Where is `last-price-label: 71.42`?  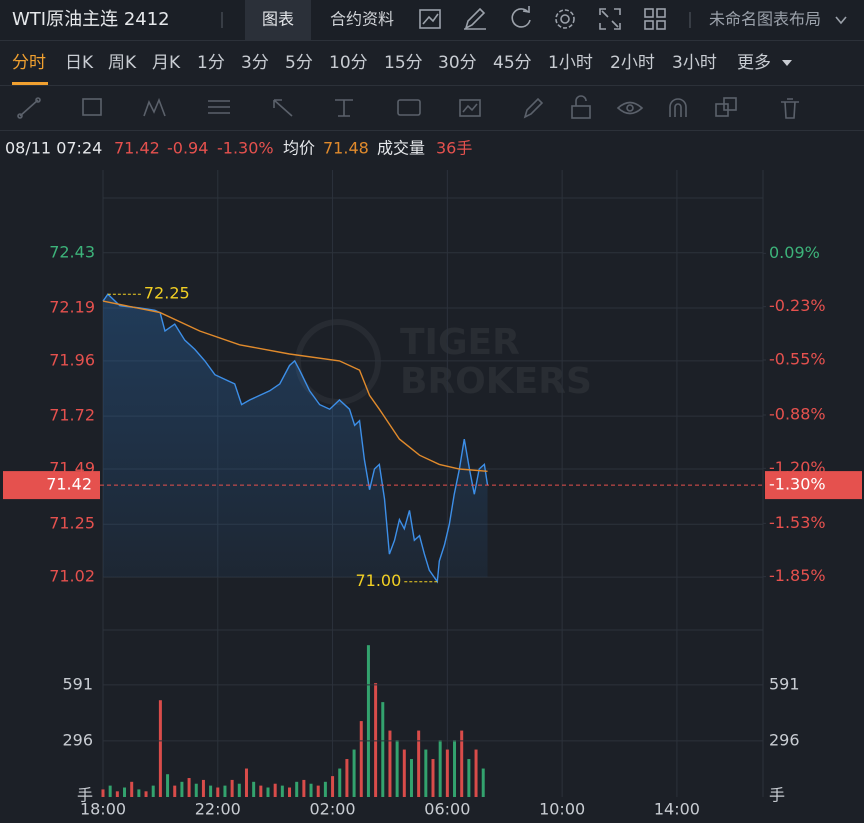
last-price-label: 71.42 is located at coordinates (69, 484).